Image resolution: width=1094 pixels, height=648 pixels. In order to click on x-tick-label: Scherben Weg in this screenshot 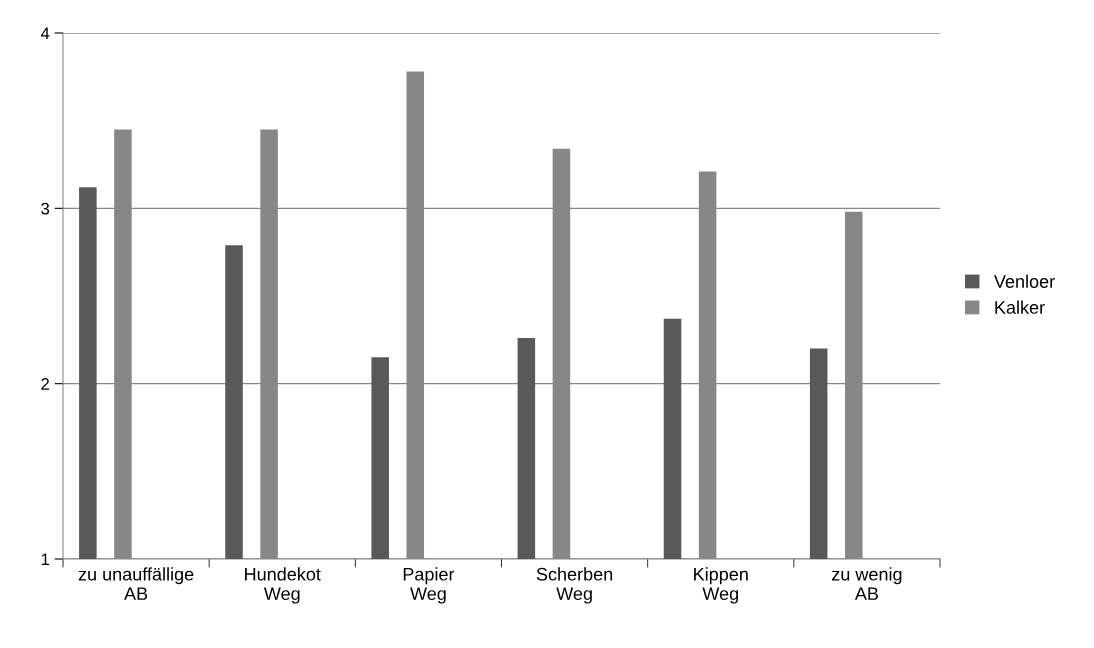, I will do `click(574, 585)`.